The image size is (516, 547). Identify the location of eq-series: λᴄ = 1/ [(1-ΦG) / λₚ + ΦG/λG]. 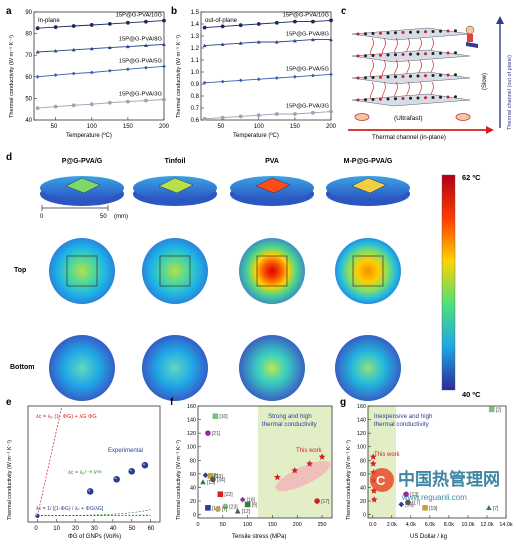
(70, 509).